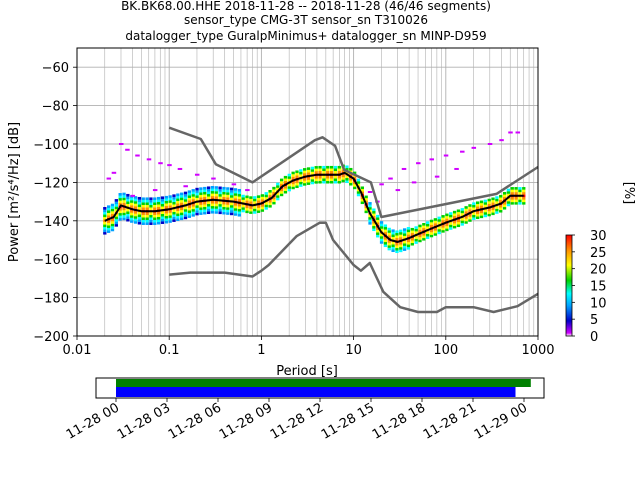  What do you see at coordinates (307, 371) in the screenshot?
I see `x-axis-label: Period [s]` at bounding box center [307, 371].